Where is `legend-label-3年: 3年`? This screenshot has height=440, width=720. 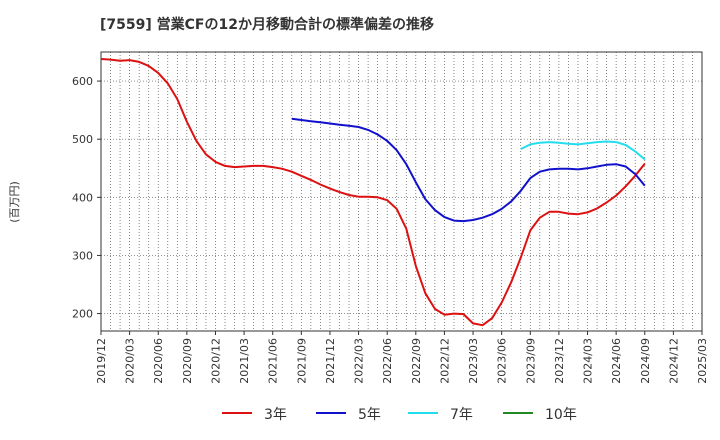
legend-label-3年: 3年 is located at coordinates (275, 415).